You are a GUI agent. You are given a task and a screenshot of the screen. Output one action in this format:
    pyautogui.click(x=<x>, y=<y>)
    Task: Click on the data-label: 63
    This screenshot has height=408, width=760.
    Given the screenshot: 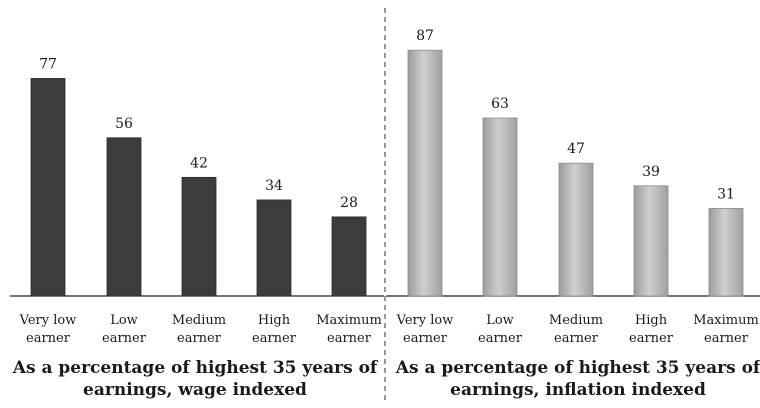 What is the action you would take?
    pyautogui.click(x=500, y=104)
    